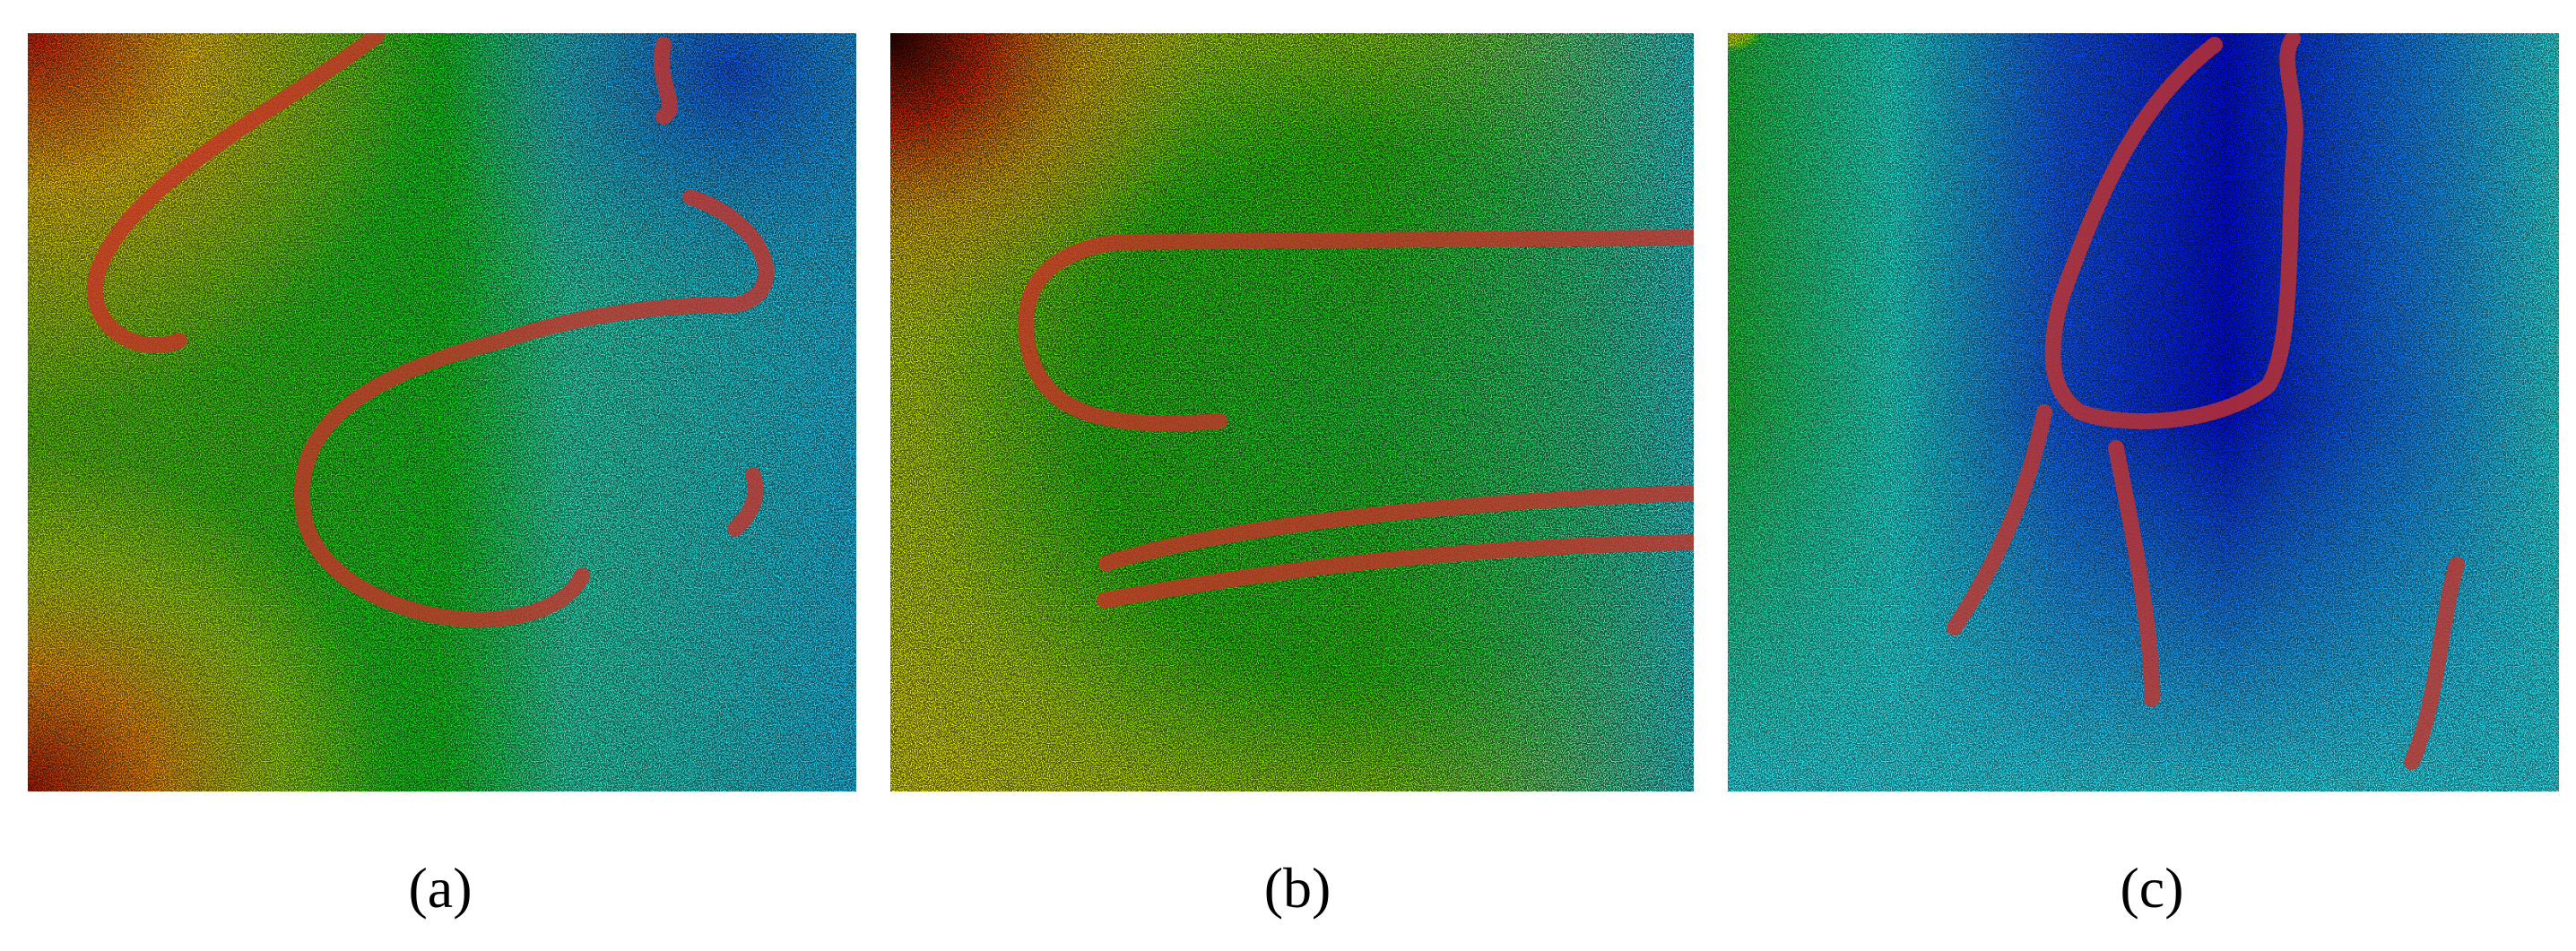  Describe the element at coordinates (1297, 888) in the screenshot. I see `caption: (b)` at that location.